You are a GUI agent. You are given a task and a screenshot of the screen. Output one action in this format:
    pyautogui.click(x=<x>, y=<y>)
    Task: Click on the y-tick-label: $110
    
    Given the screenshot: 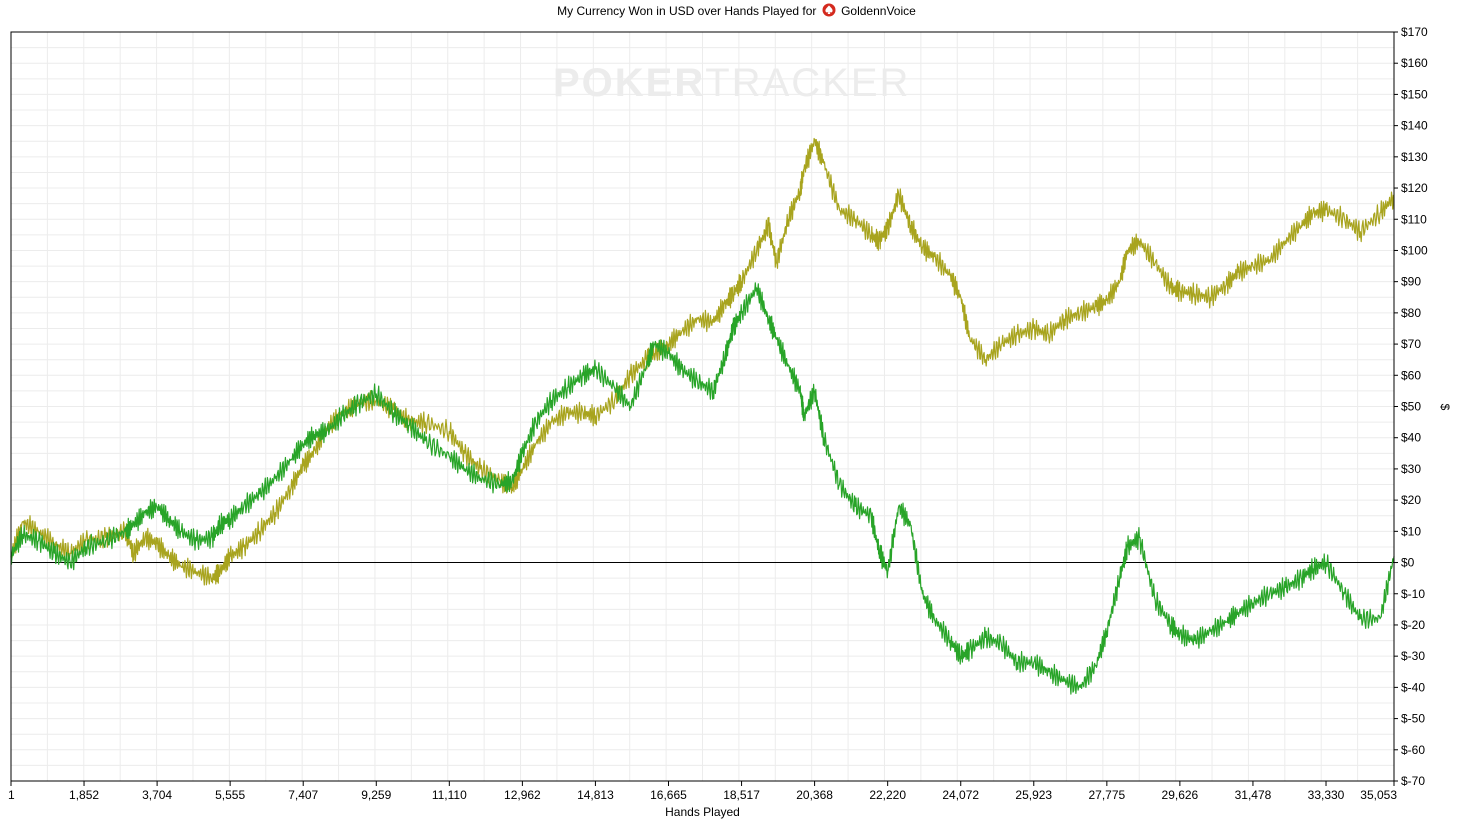 What is the action you would take?
    pyautogui.click(x=1414, y=219)
    